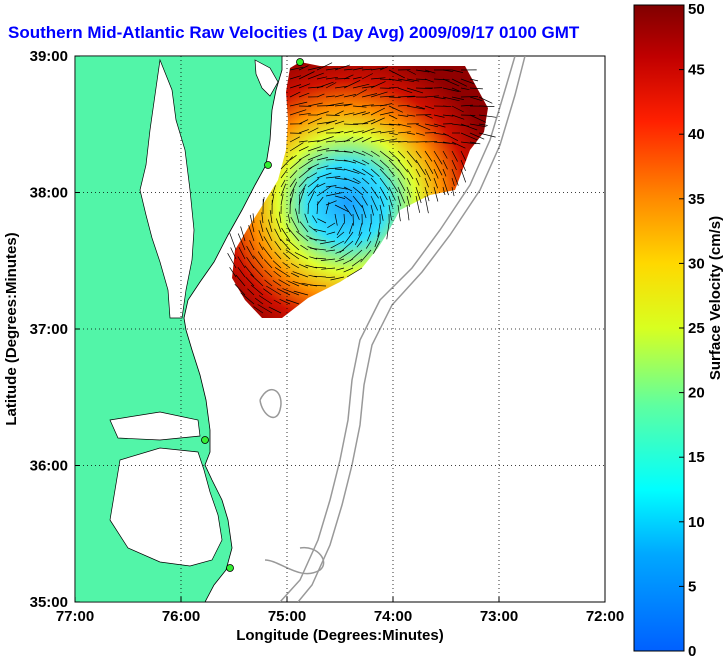 The width and height of the screenshot is (724, 659). What do you see at coordinates (155, 426) in the screenshot?
I see `albemarle-sound` at bounding box center [155, 426].